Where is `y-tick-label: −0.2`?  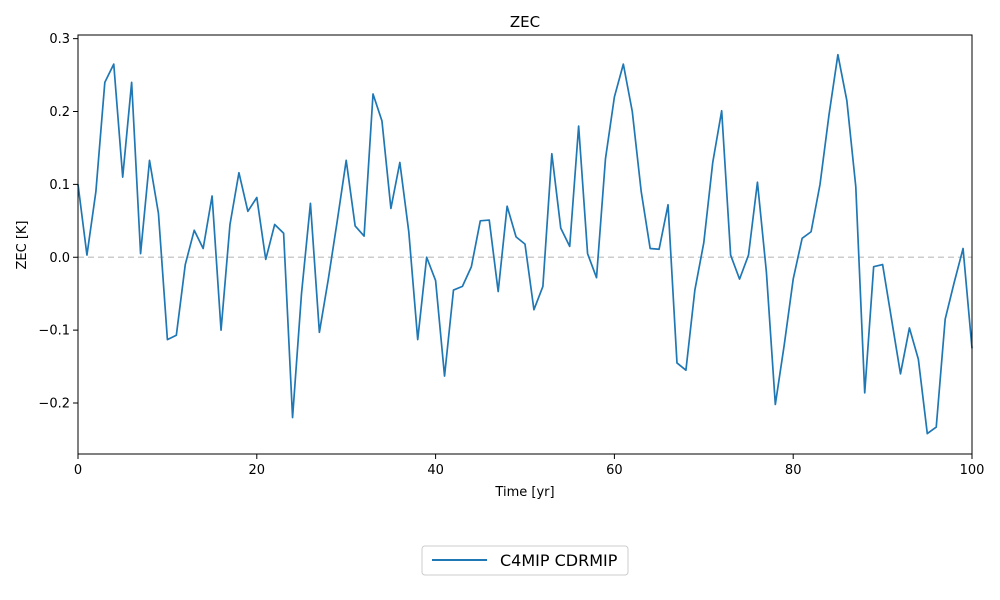 y-tick-label: −0.2 is located at coordinates (54, 403).